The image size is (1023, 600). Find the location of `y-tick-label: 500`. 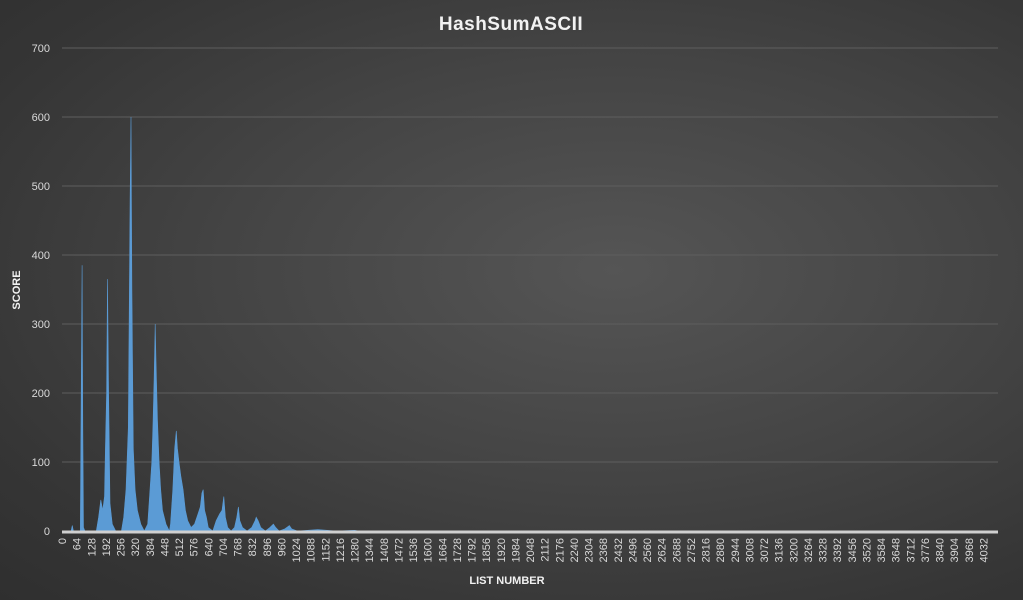

y-tick-label: 500 is located at coordinates (41, 187).